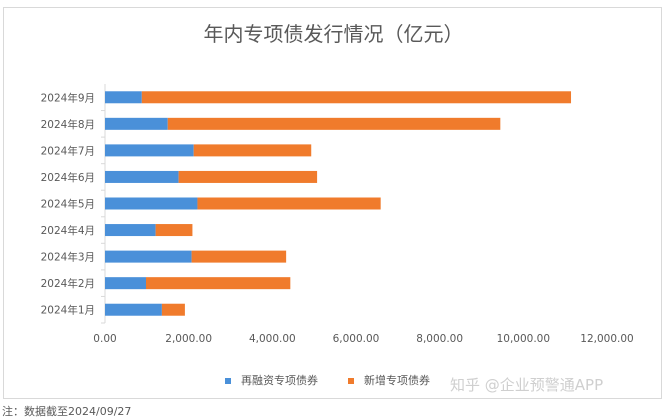  What do you see at coordinates (327, 380) in the screenshot?
I see `legend: 再融资专项债券 新增专项债券` at bounding box center [327, 380].